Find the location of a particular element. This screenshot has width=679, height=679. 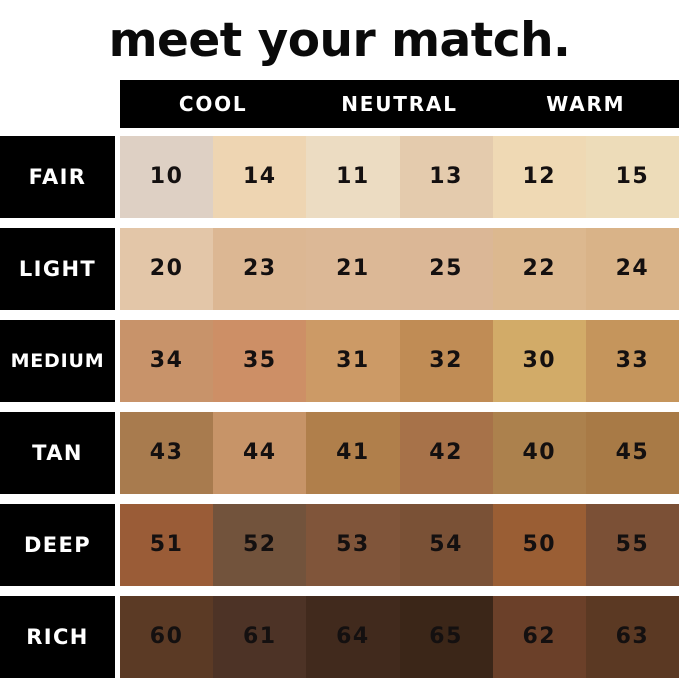

depth-label-medium: MEDIUM is located at coordinates (57, 361).